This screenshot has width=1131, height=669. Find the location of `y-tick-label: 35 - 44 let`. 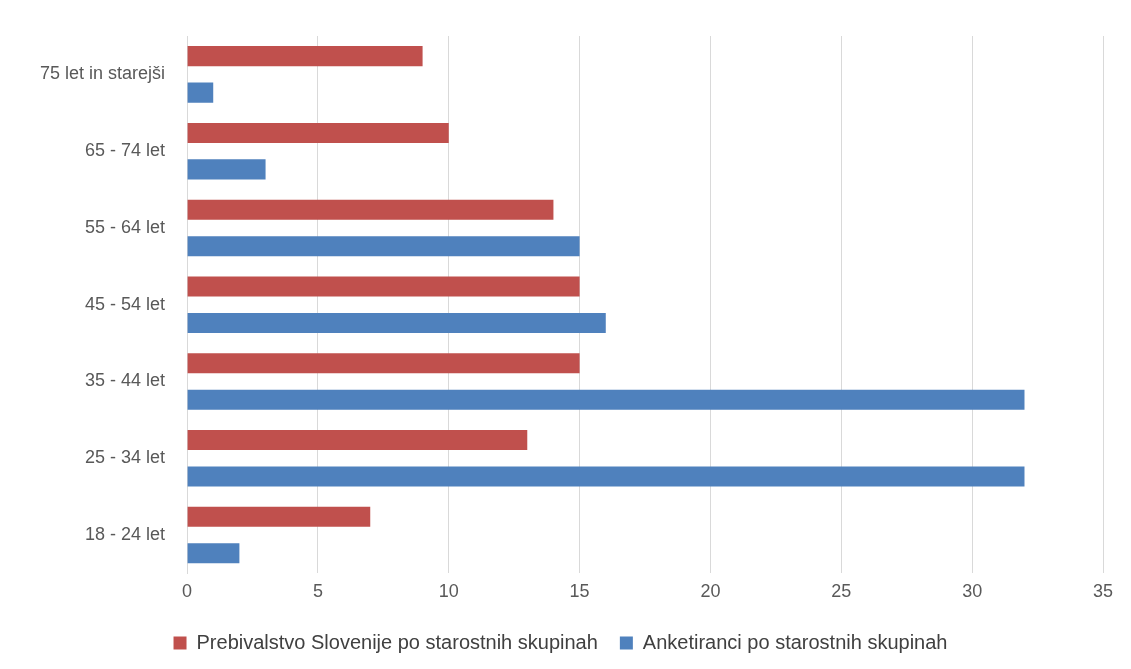

y-tick-label: 35 - 44 let is located at coordinates (125, 380).